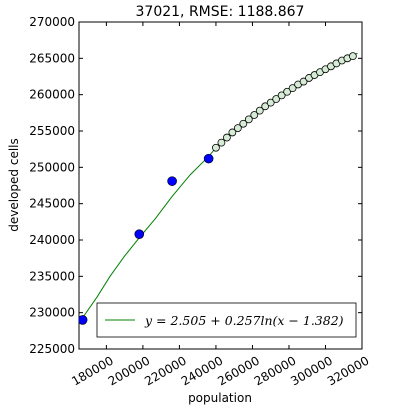 The height and width of the screenshot is (409, 400). Describe the element at coordinates (52, 276) in the screenshot. I see `y-tick-label: 235000` at that location.